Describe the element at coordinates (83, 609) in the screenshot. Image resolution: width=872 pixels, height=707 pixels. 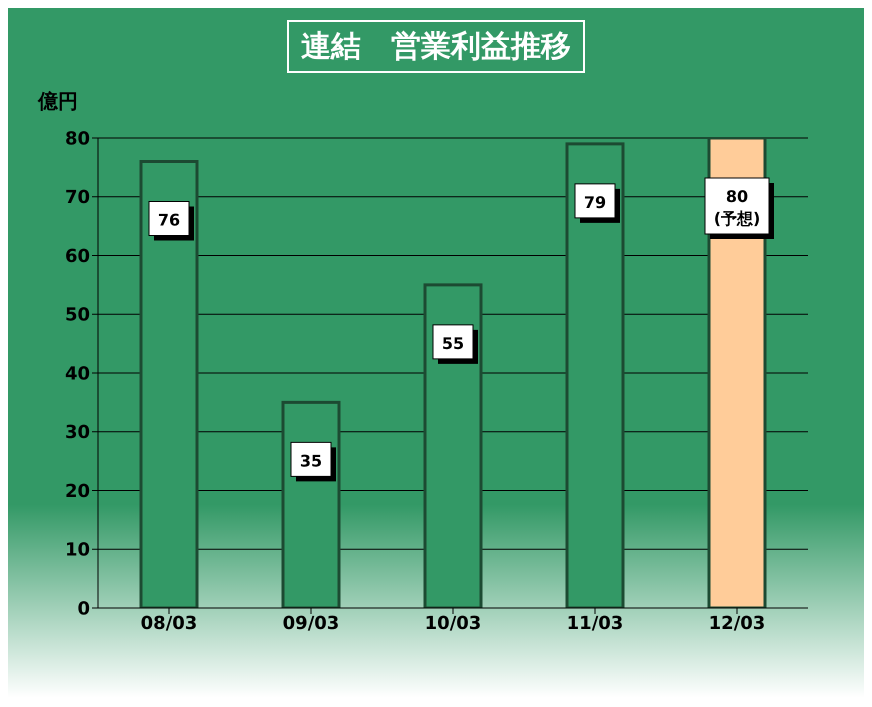
I see `y-tick-label: 0` at that location.